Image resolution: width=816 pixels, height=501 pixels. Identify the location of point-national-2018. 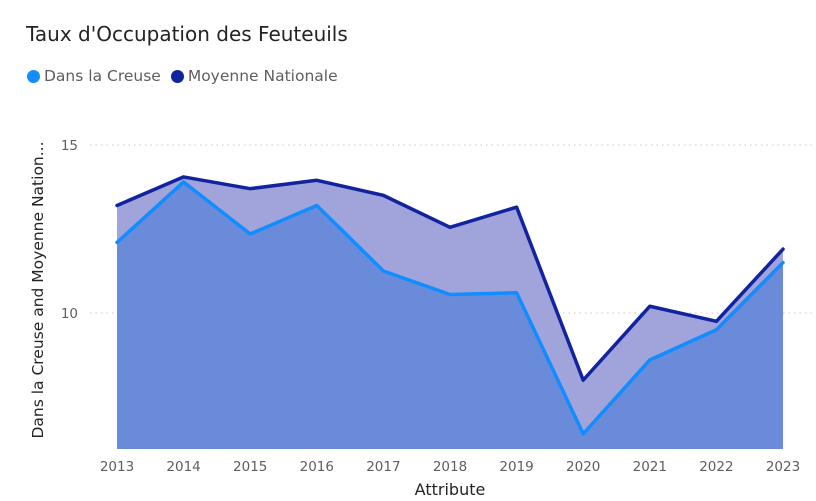
(450, 227).